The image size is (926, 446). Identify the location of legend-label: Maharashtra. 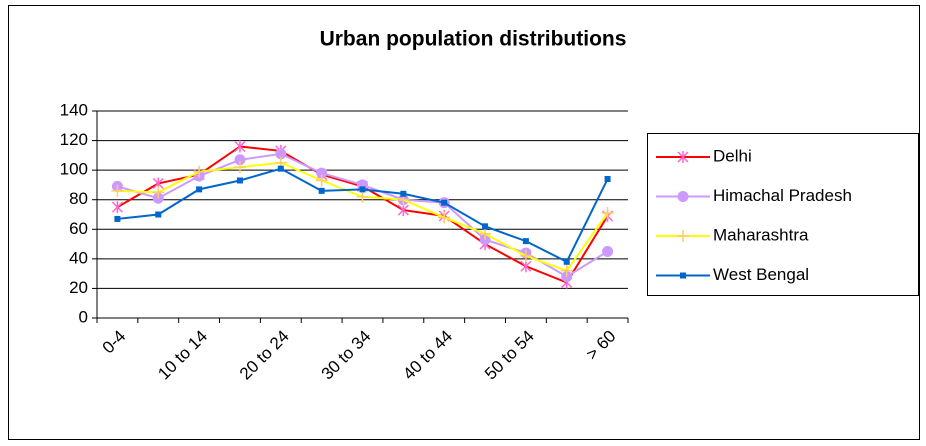
(761, 234).